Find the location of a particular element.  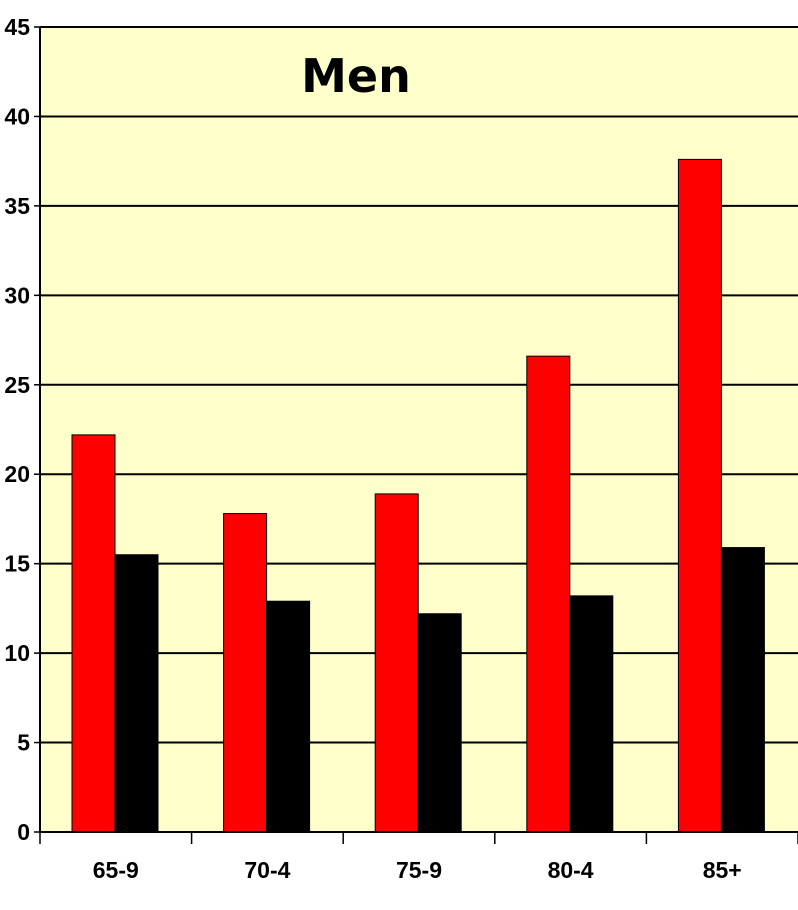

y-tick-label: 40 is located at coordinates (17, 116).